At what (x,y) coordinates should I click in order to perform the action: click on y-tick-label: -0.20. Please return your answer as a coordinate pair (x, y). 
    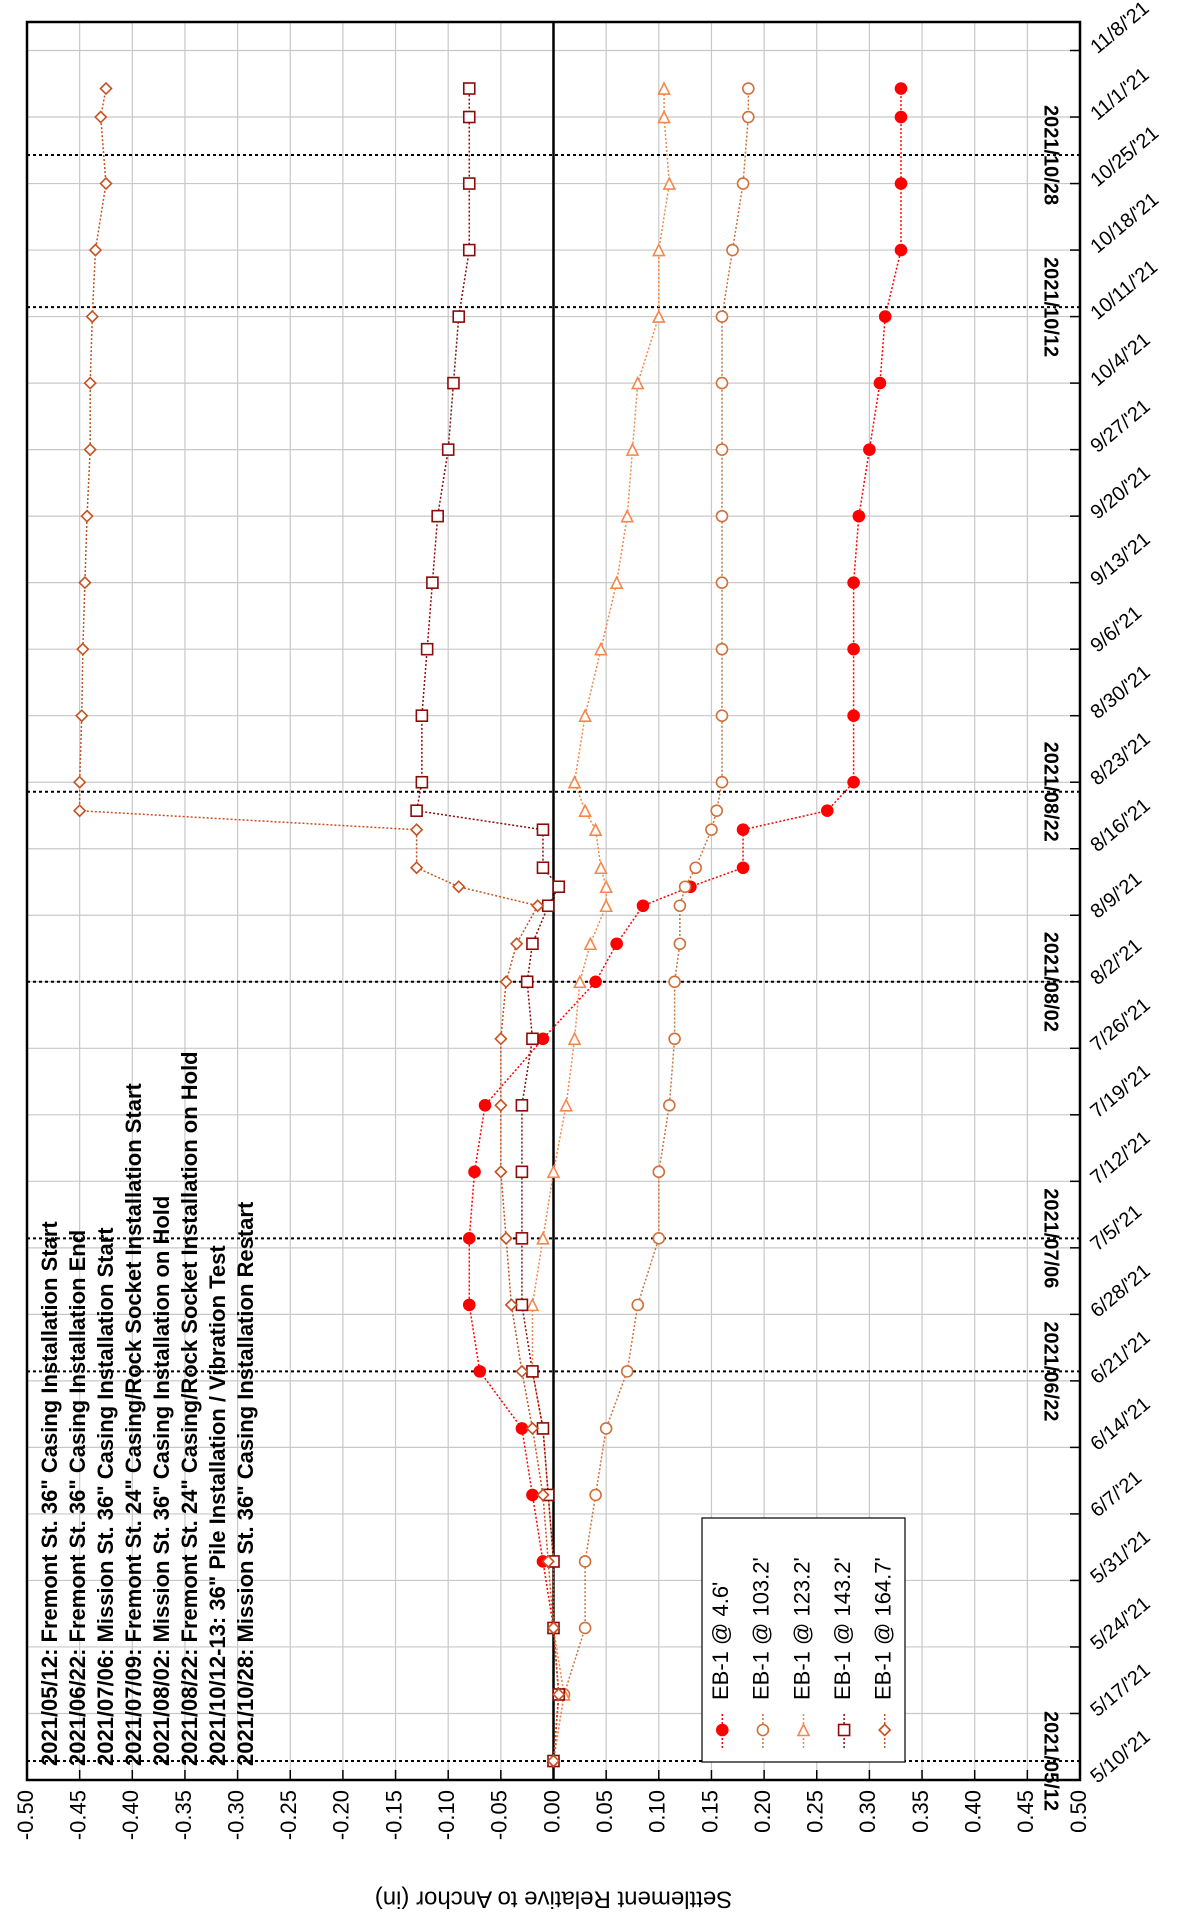
    Looking at the image, I should click on (341, 1815).